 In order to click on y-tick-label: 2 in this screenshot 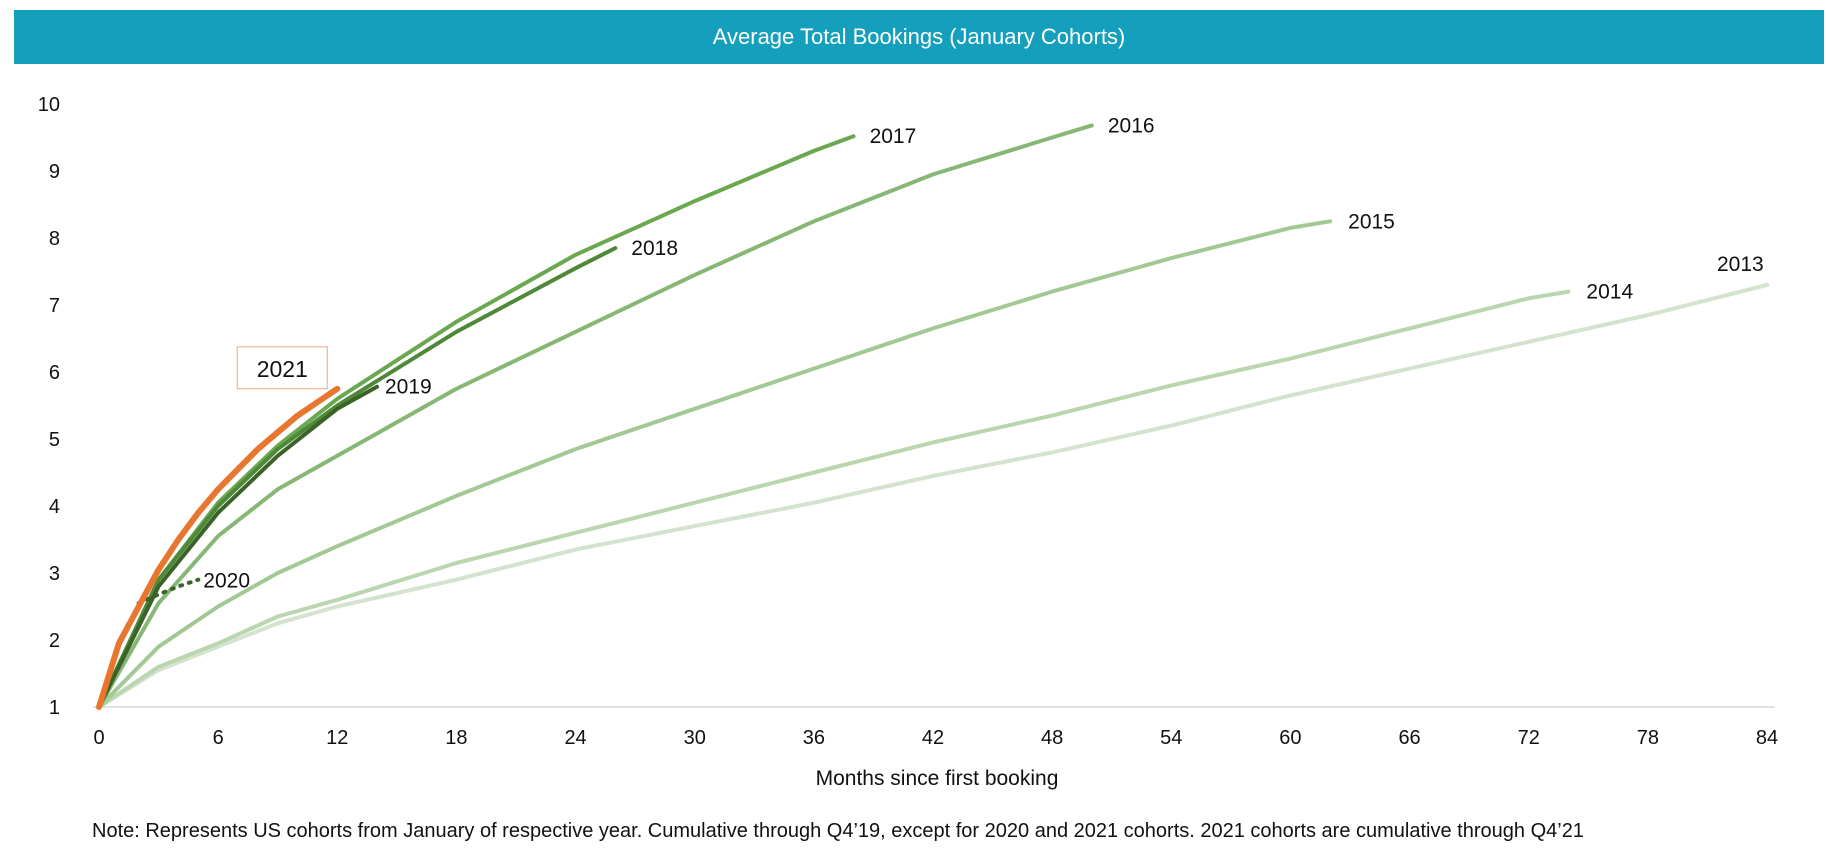, I will do `click(54, 641)`.